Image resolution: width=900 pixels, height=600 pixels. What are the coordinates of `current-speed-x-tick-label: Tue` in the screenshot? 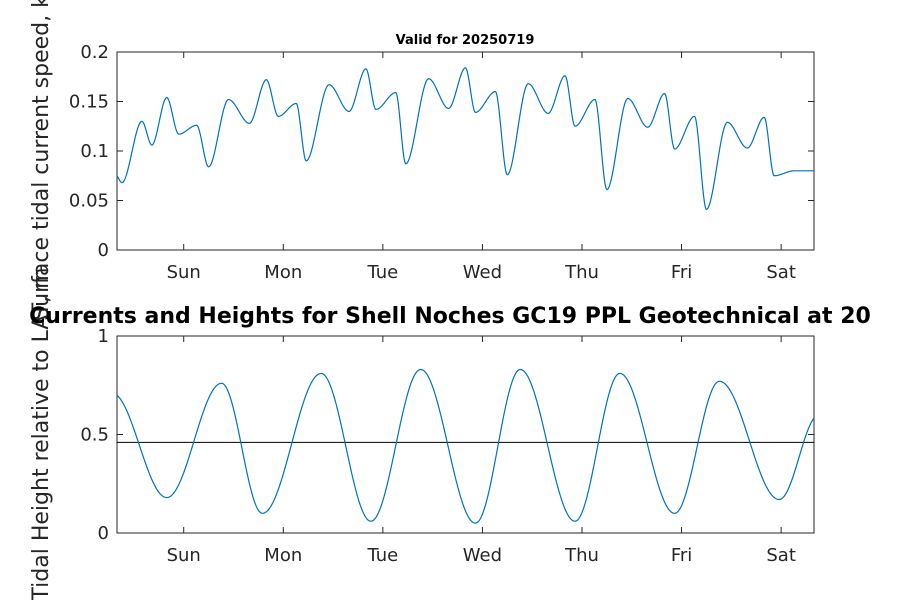 It's located at (382, 272).